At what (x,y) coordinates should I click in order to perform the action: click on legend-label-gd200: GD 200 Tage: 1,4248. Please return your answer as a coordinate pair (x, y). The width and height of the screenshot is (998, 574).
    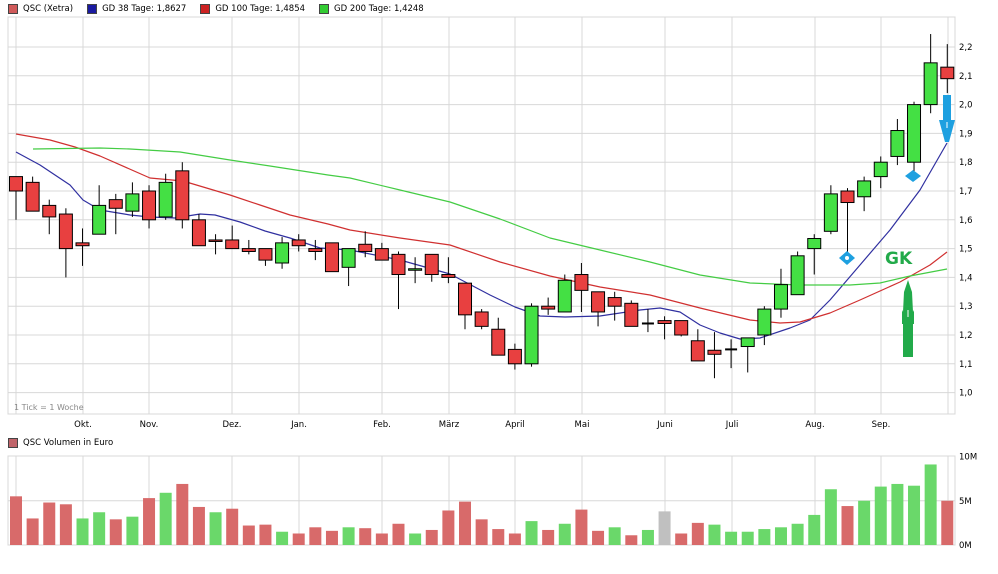
    Looking at the image, I should click on (379, 9).